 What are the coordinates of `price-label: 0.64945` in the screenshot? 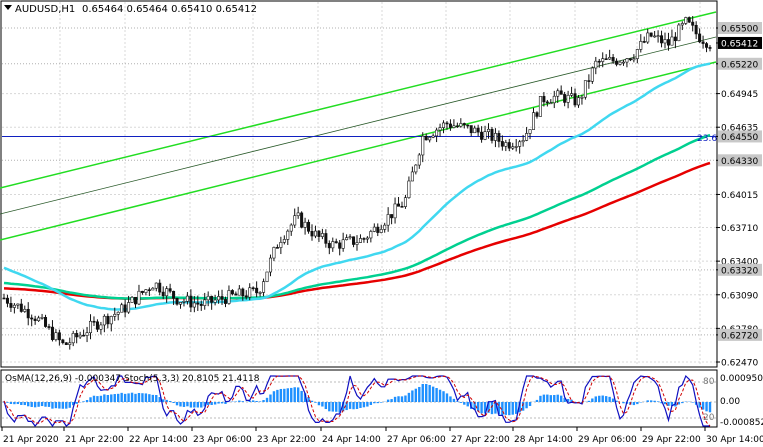 It's located at (739, 95).